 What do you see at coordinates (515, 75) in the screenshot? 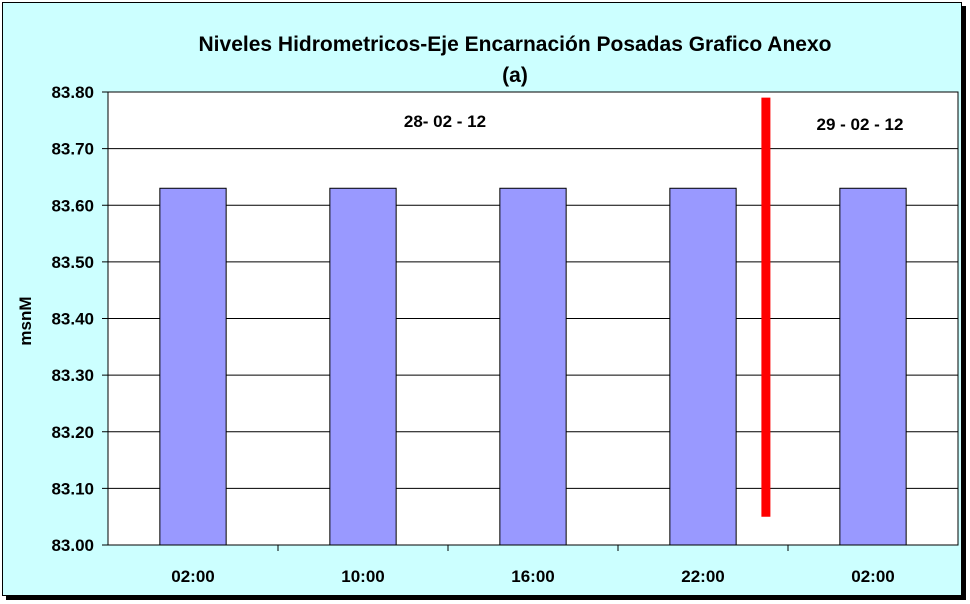
I see `chart-subtitle: (a)` at bounding box center [515, 75].